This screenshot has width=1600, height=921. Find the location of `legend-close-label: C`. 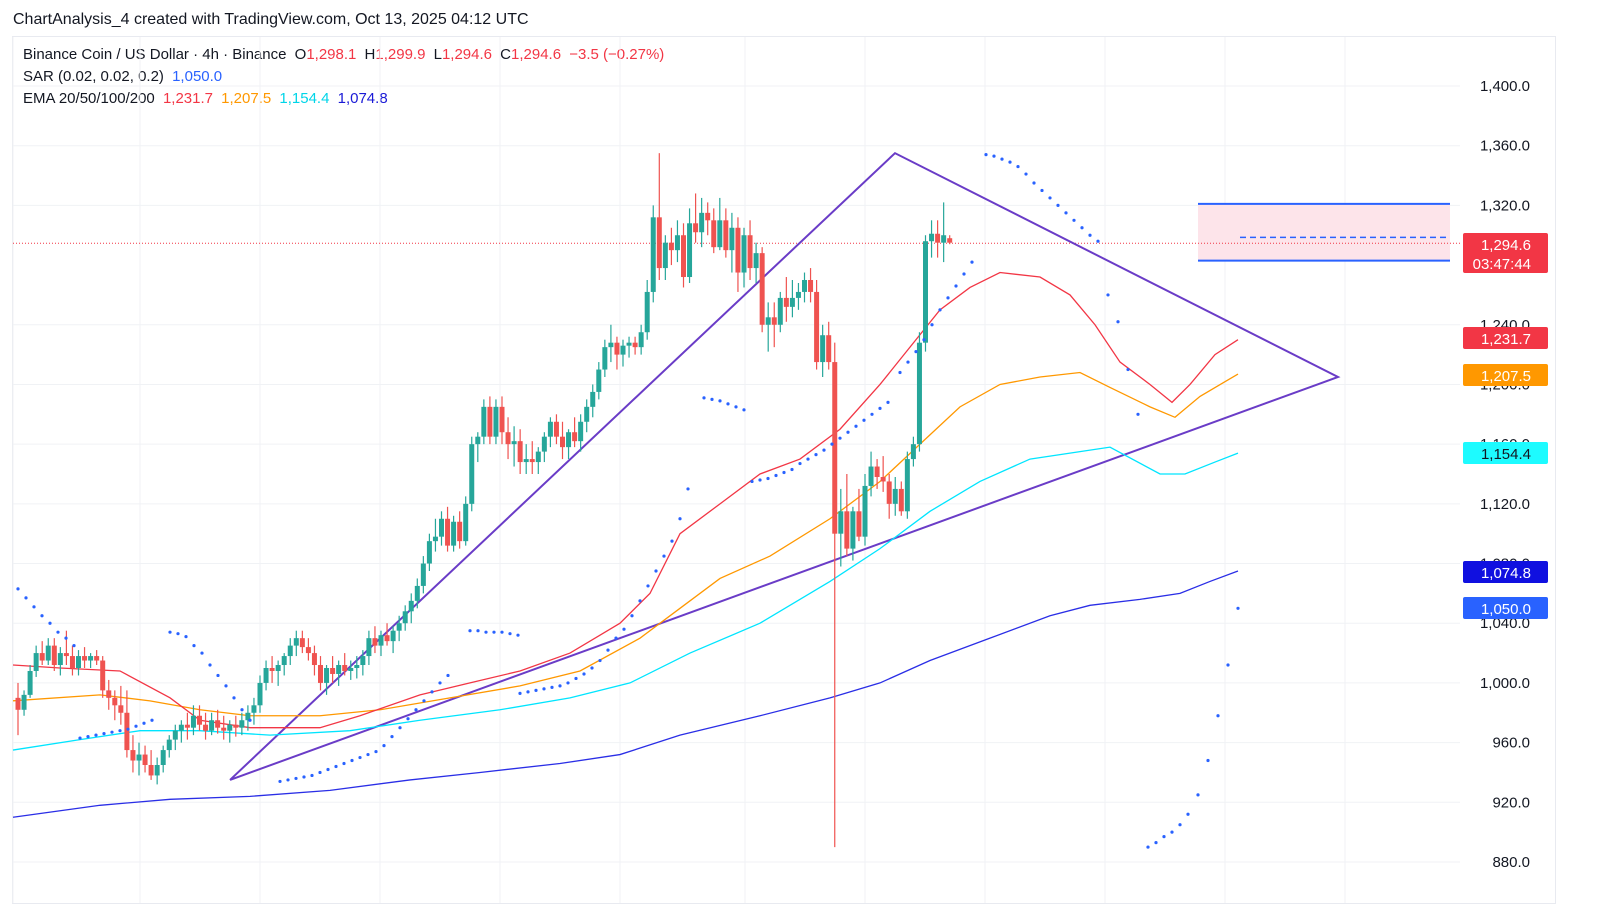

legend-close-label: C is located at coordinates (505, 54).